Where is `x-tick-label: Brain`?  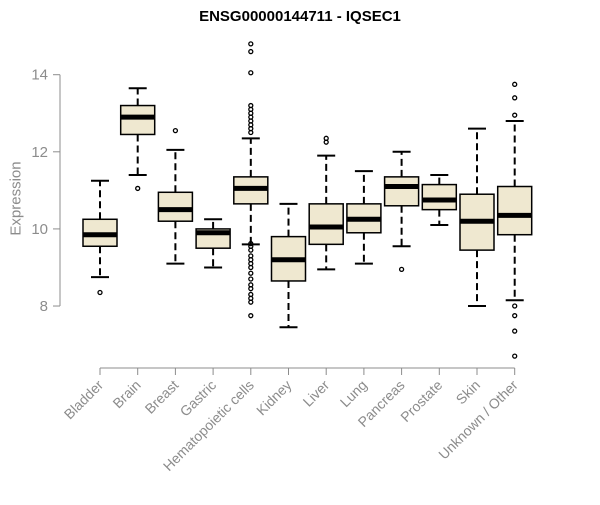
x-tick-label: Brain is located at coordinates (126, 394).